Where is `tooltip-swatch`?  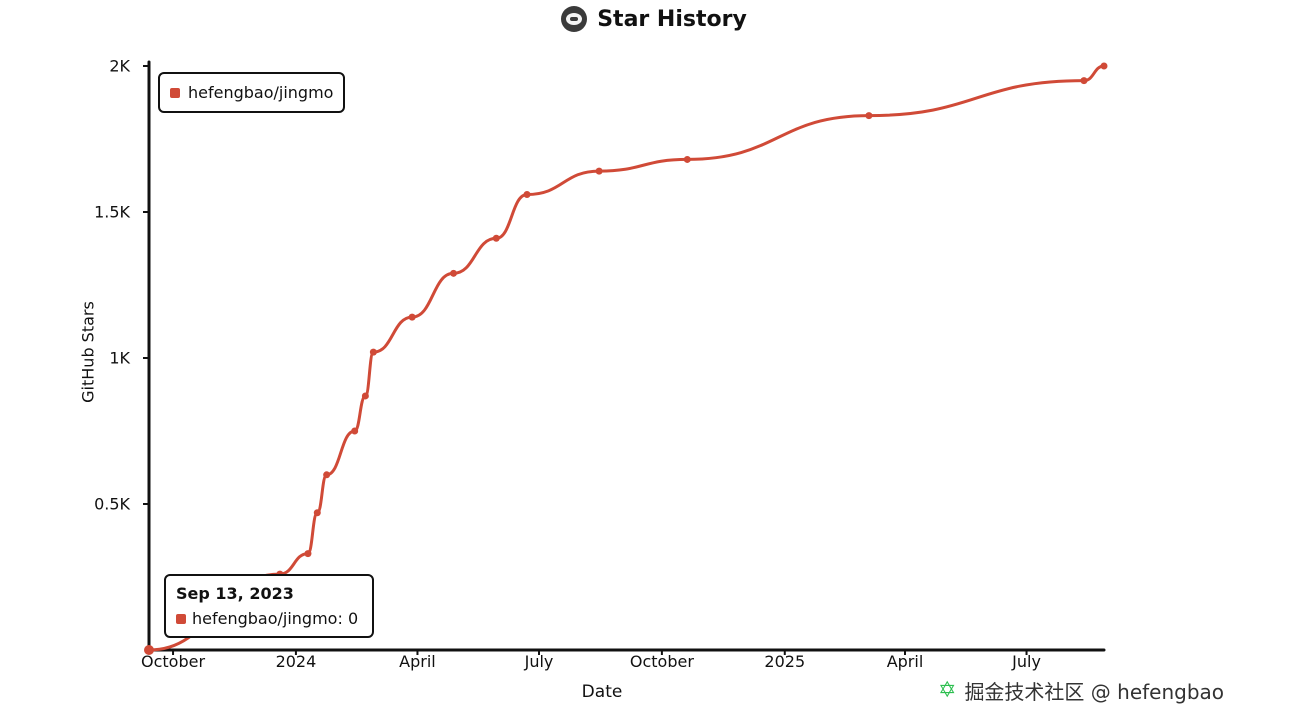 tooltip-swatch is located at coordinates (181, 618).